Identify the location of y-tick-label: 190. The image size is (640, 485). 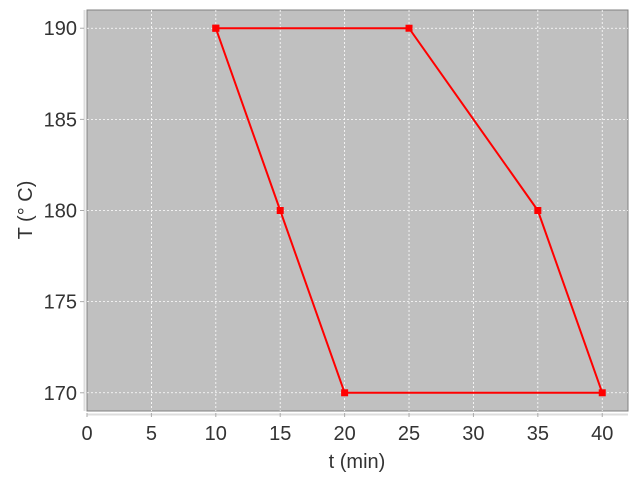
(60, 29).